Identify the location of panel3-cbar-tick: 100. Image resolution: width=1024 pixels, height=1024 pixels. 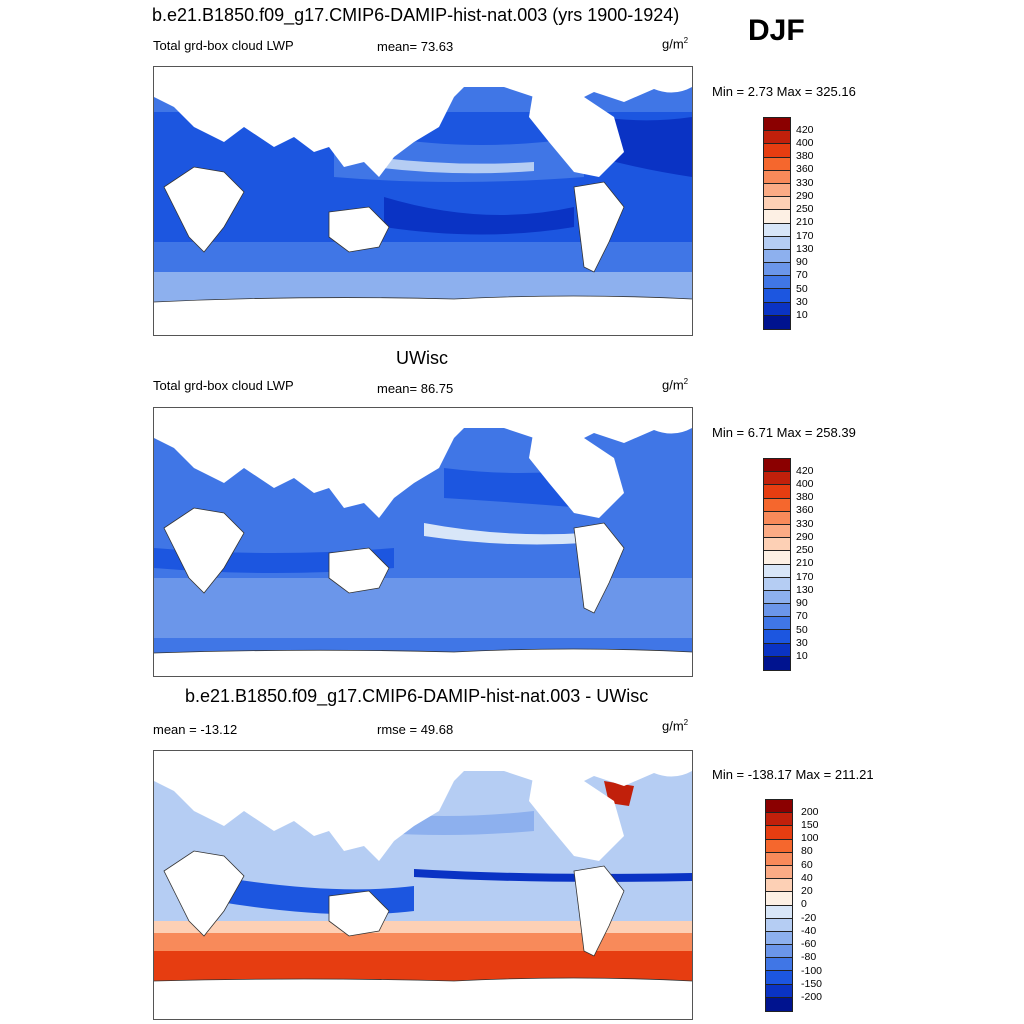
(810, 838).